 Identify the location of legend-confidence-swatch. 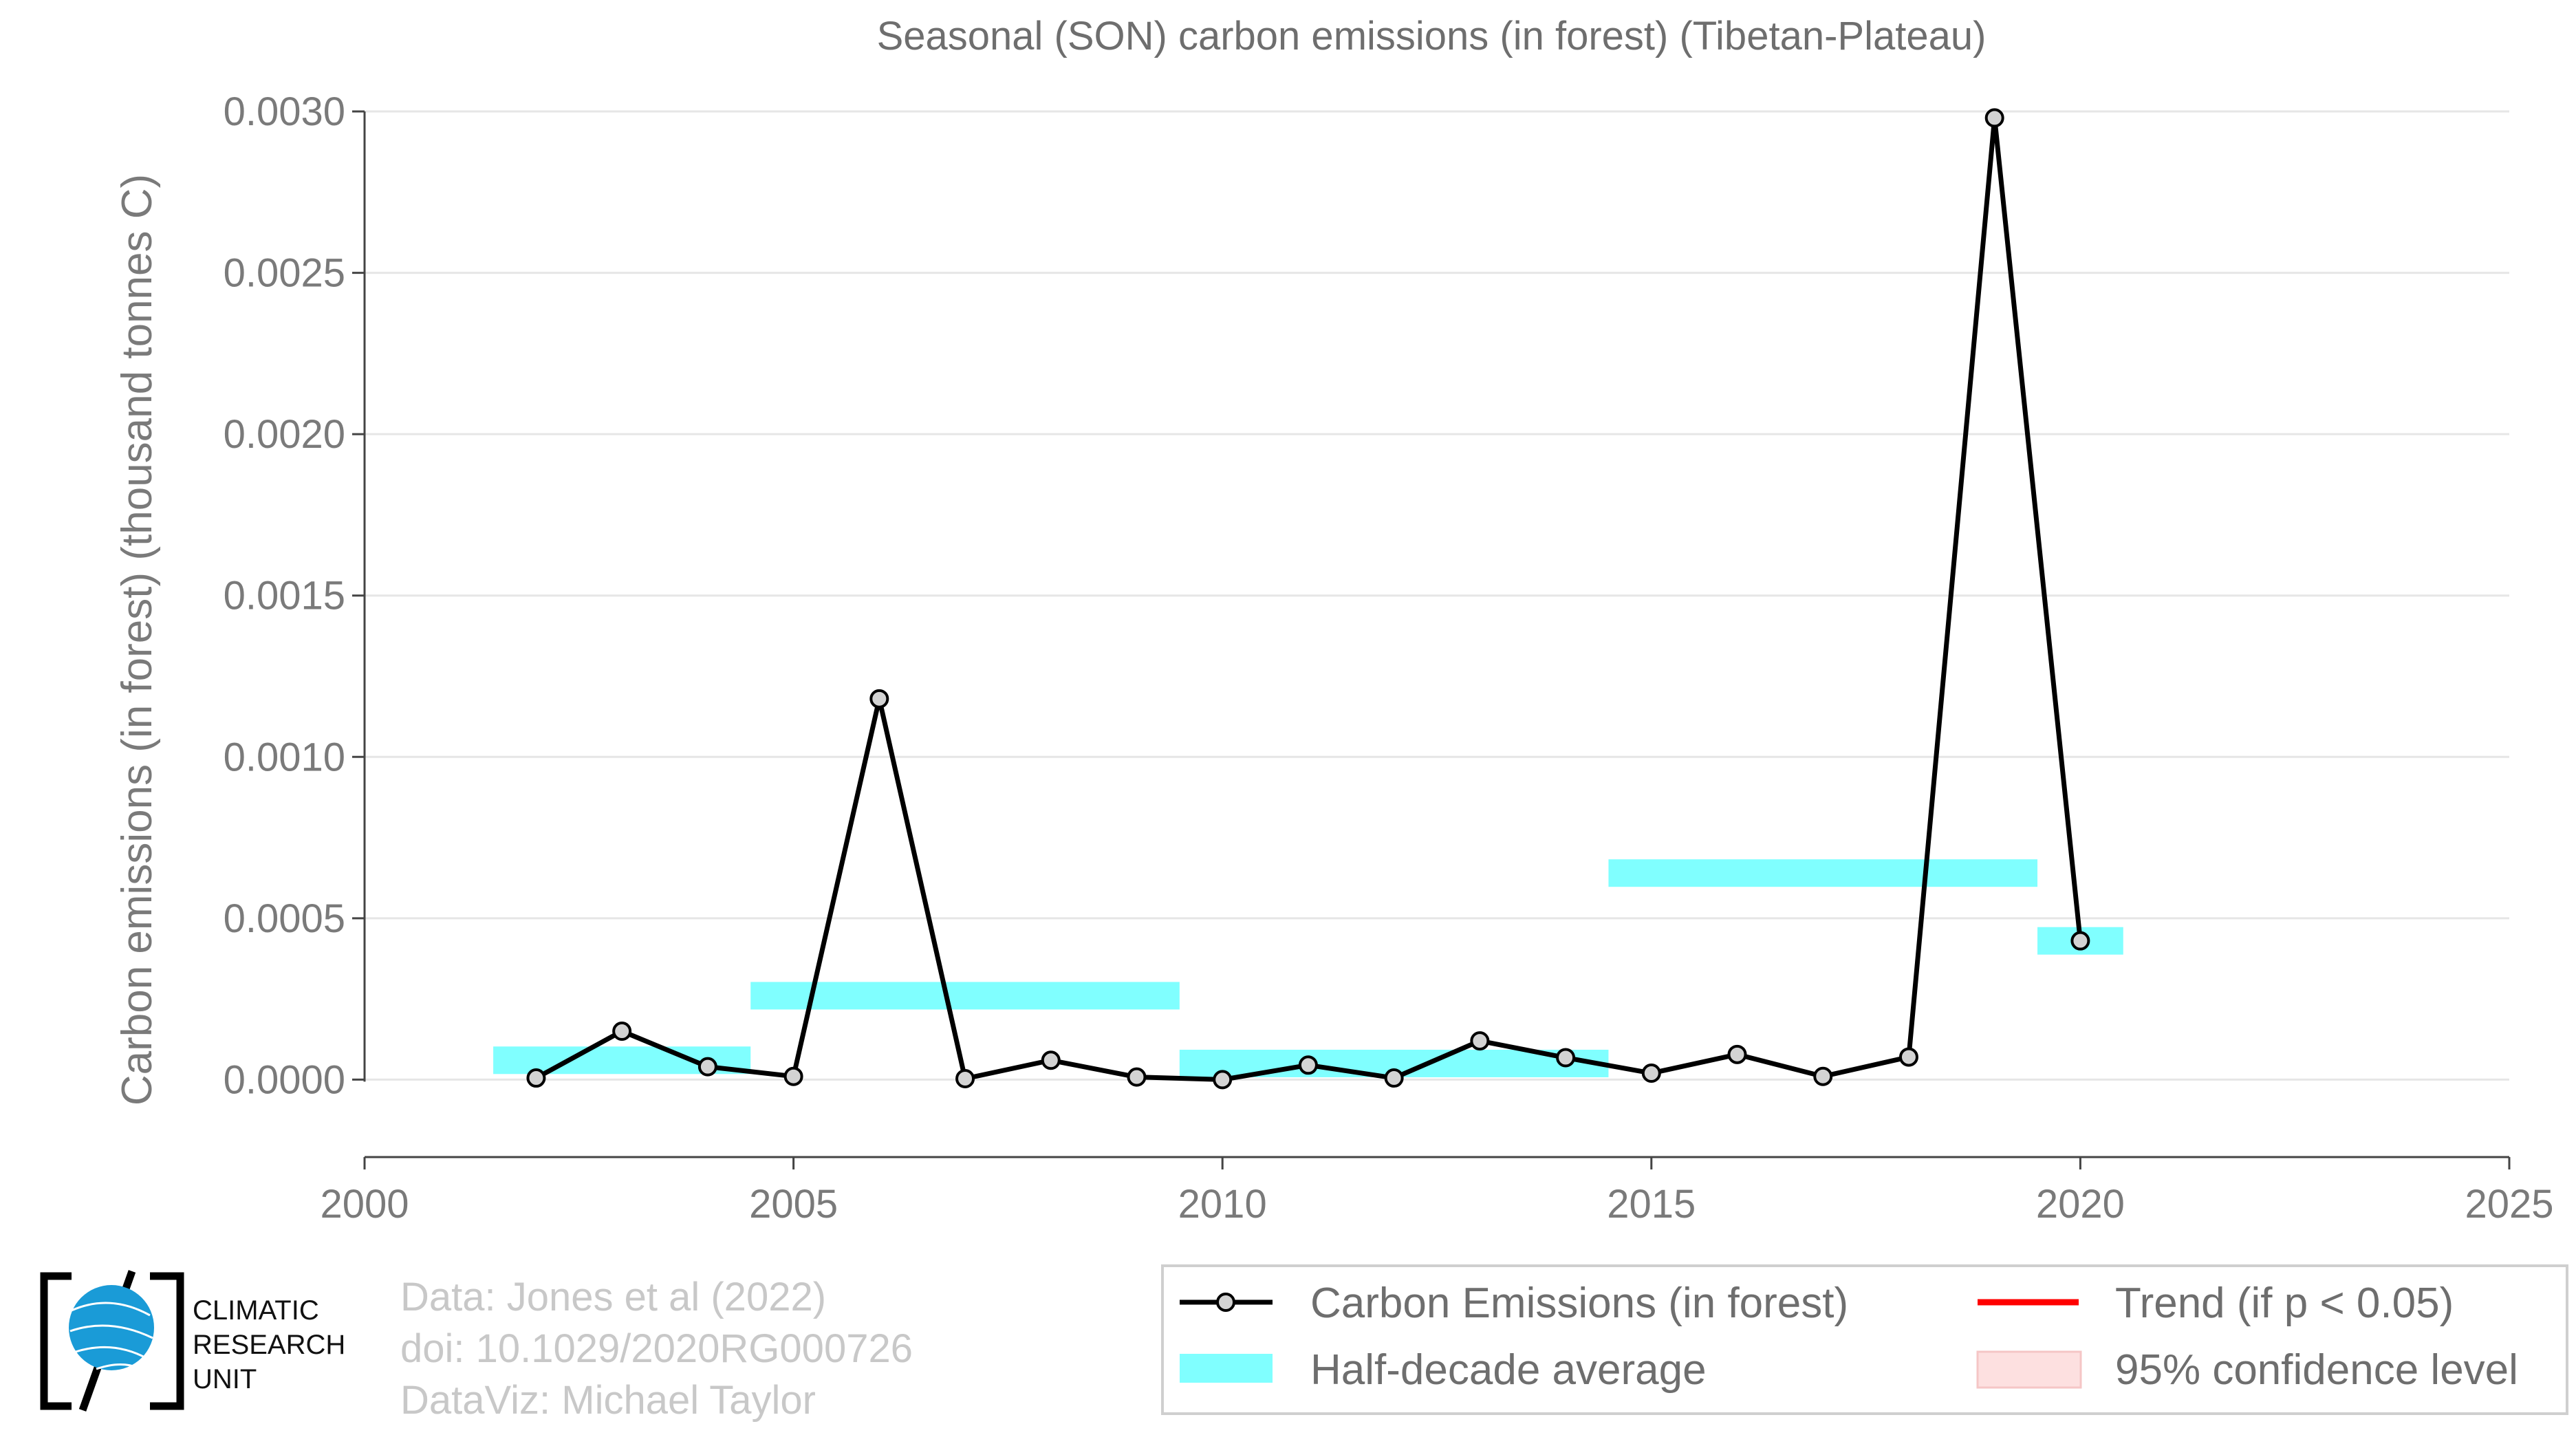
(2029, 1369).